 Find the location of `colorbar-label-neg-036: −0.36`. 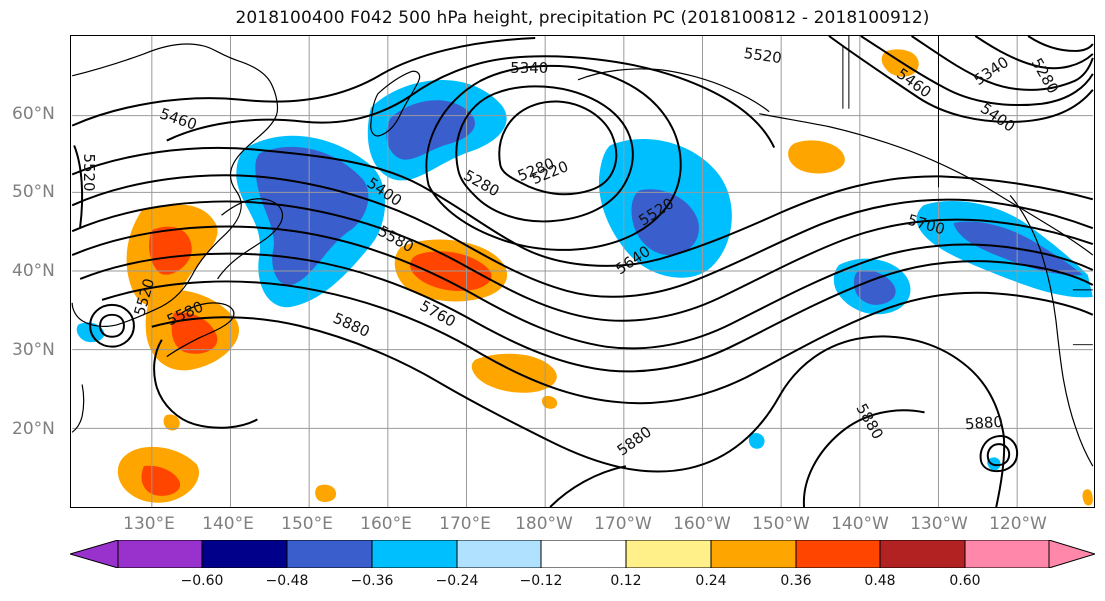

colorbar-label-neg-036: −0.36 is located at coordinates (372, 581).